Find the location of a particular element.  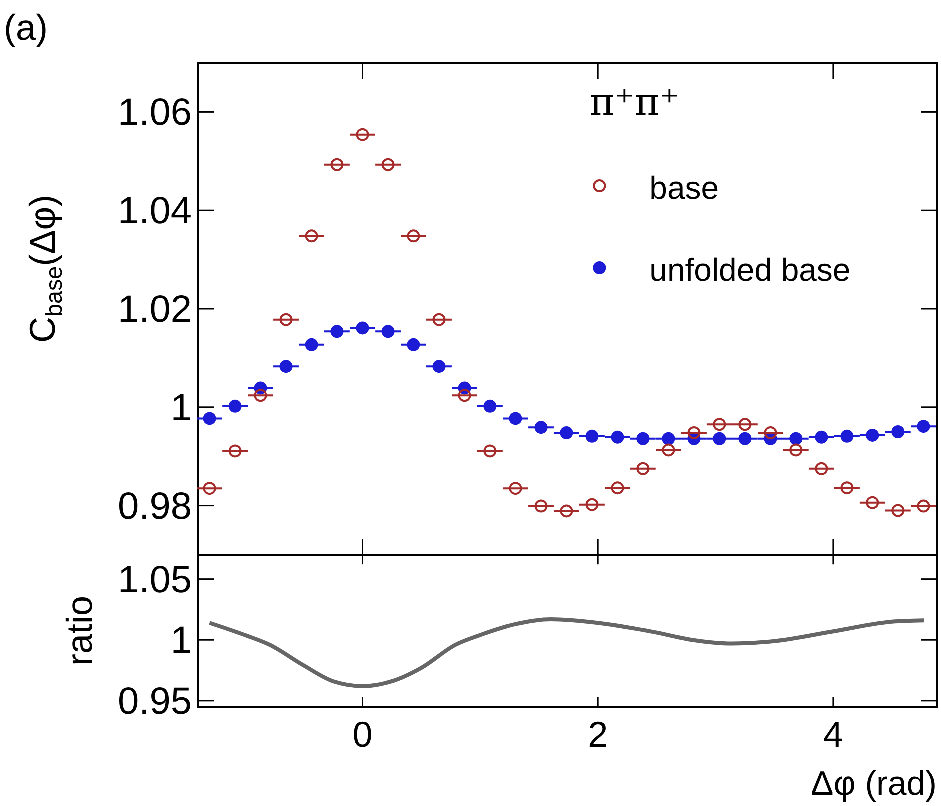

legend-label: base is located at coordinates (685, 188).